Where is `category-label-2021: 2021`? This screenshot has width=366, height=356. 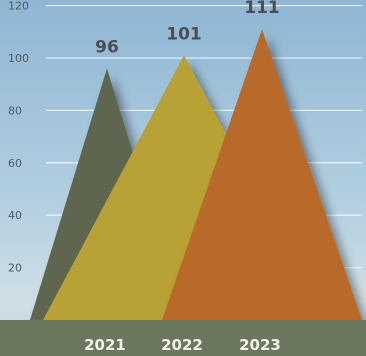 category-label-2021: 2021 is located at coordinates (105, 345).